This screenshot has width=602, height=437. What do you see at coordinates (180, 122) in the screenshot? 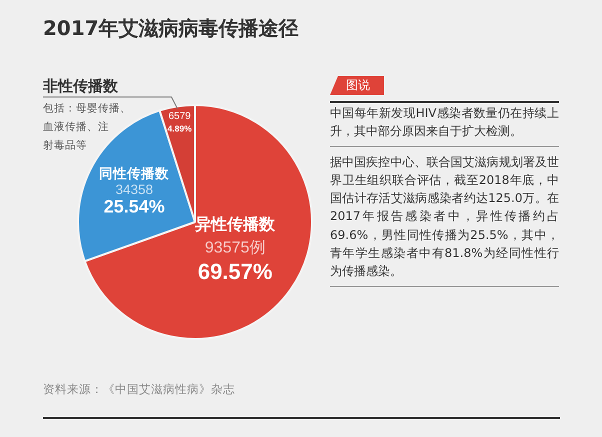
I see `data-label: 6579 4.89%` at bounding box center [180, 122].